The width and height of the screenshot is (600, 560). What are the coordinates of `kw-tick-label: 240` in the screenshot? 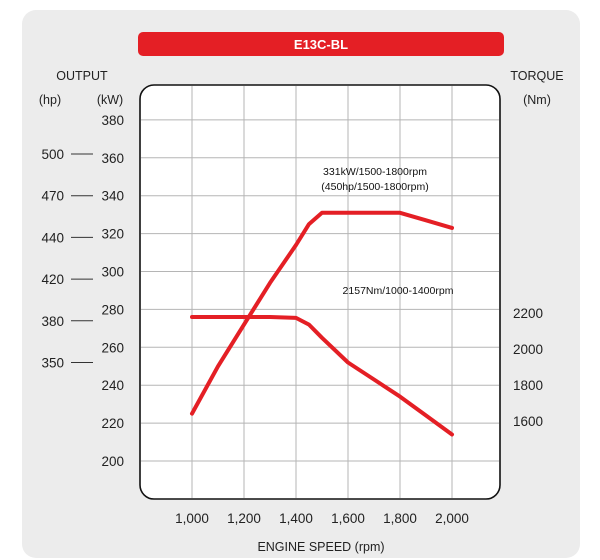 It's located at (112, 385).